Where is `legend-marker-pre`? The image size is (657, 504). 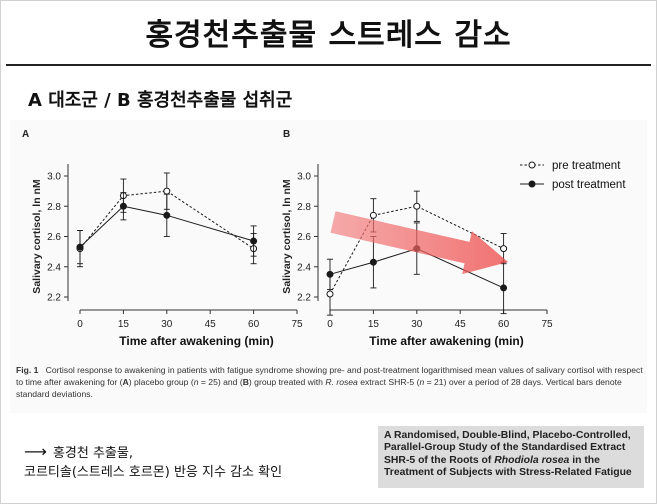
legend-marker-pre is located at coordinates (532, 165).